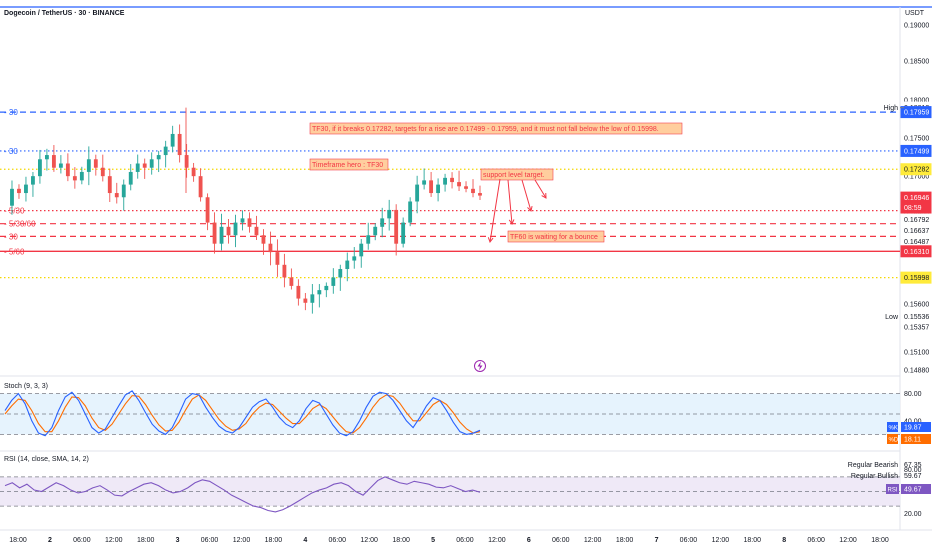 The height and width of the screenshot is (550, 932). What do you see at coordinates (892, 439) in the screenshot?
I see `stoch-d-tag-label-bg` at bounding box center [892, 439].